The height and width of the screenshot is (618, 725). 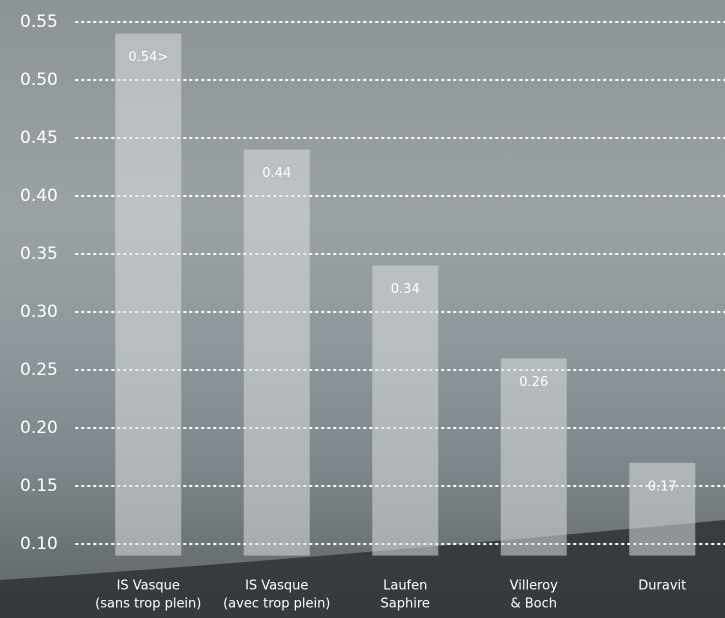 I want to click on x-tick-label: (sans trop plein), so click(x=148, y=604).